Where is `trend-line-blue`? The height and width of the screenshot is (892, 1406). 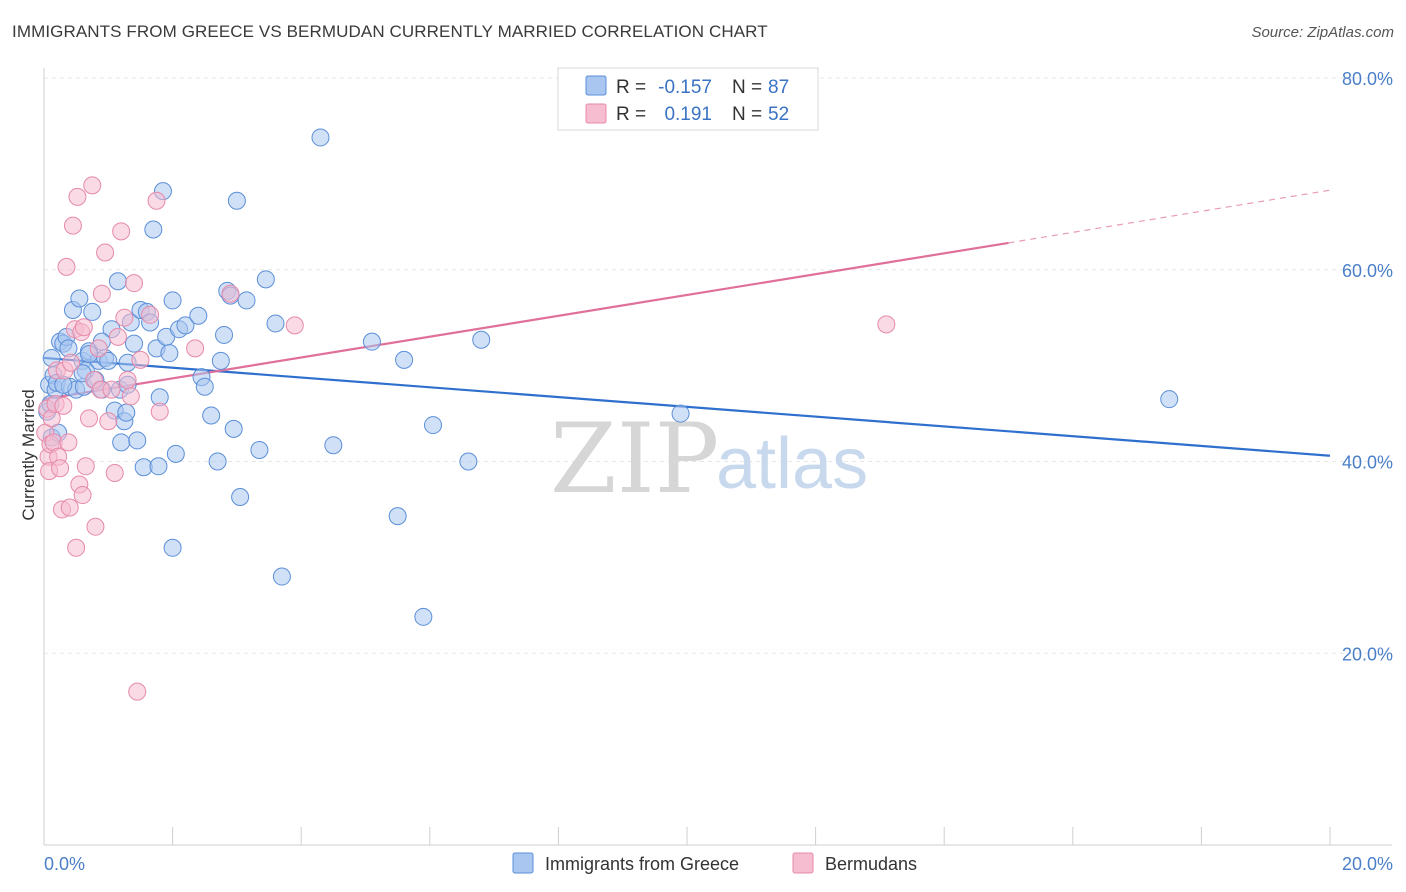 trend-line-blue is located at coordinates (687, 406).